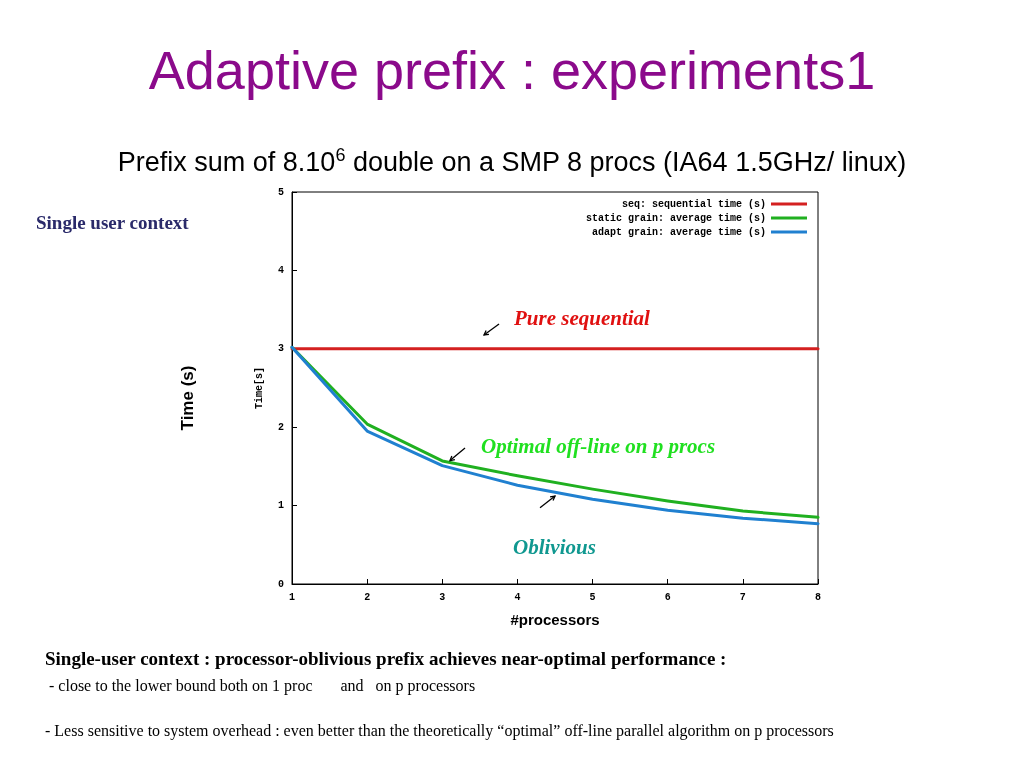 The height and width of the screenshot is (768, 1024). Describe the element at coordinates (280, 270) in the screenshot. I see `y-tick-label: 4` at that location.